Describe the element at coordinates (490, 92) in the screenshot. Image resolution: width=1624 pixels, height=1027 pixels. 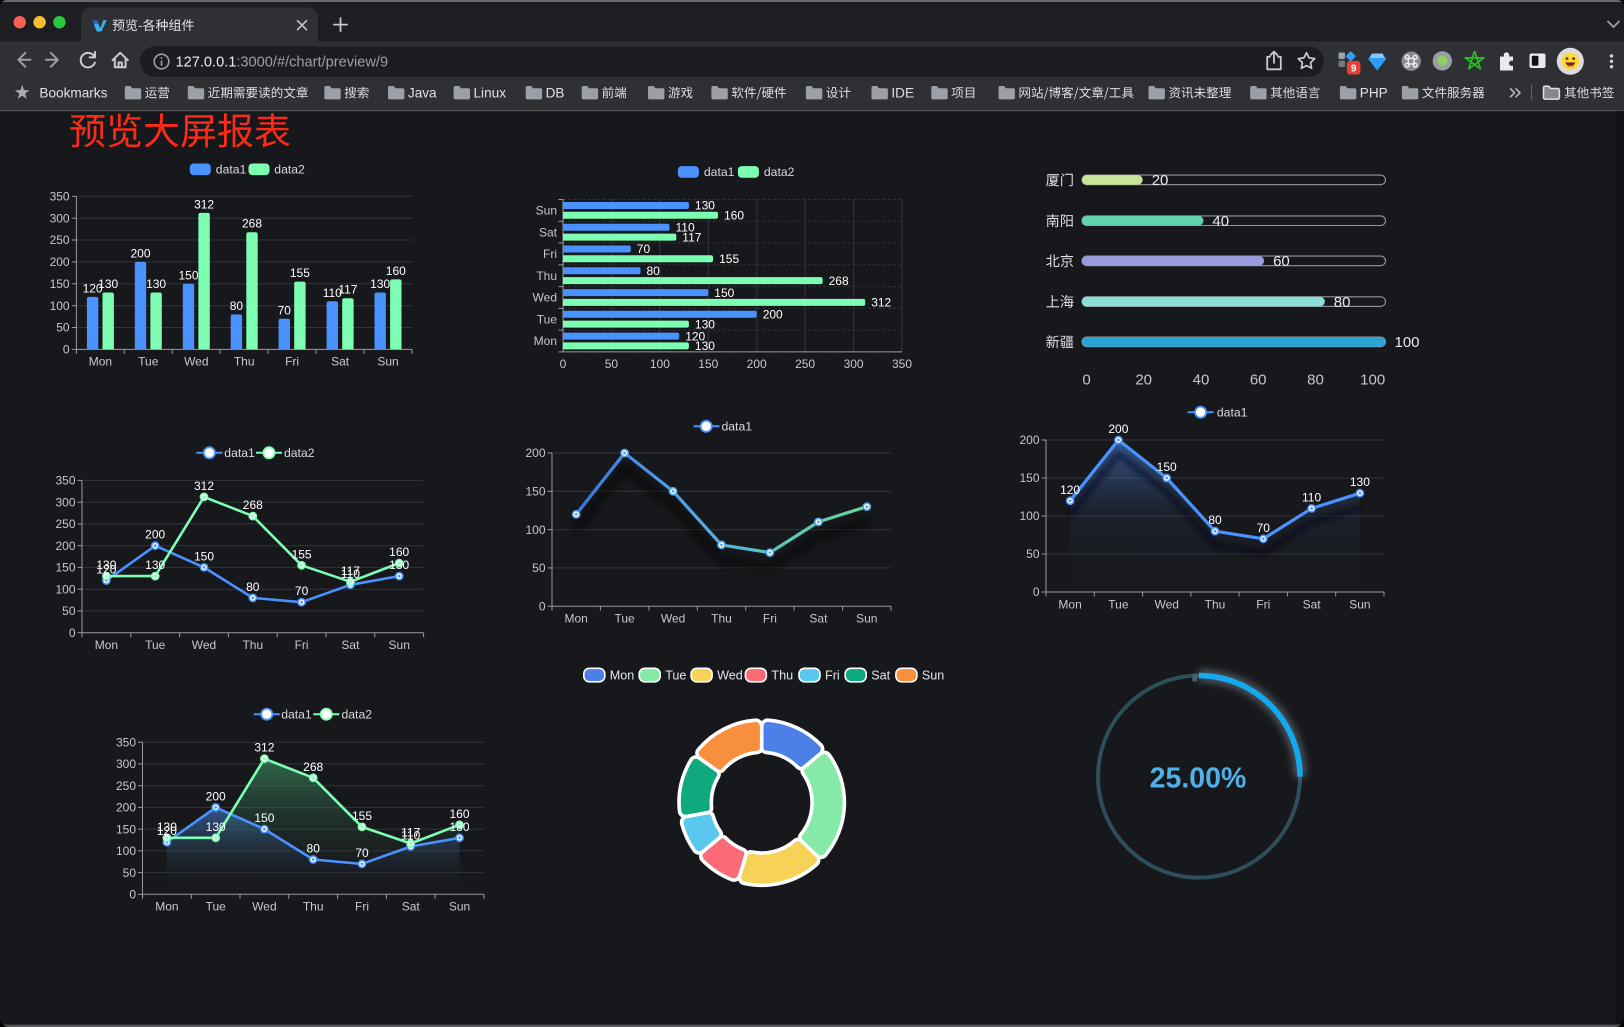
I see `svg-text: Linux` at that location.